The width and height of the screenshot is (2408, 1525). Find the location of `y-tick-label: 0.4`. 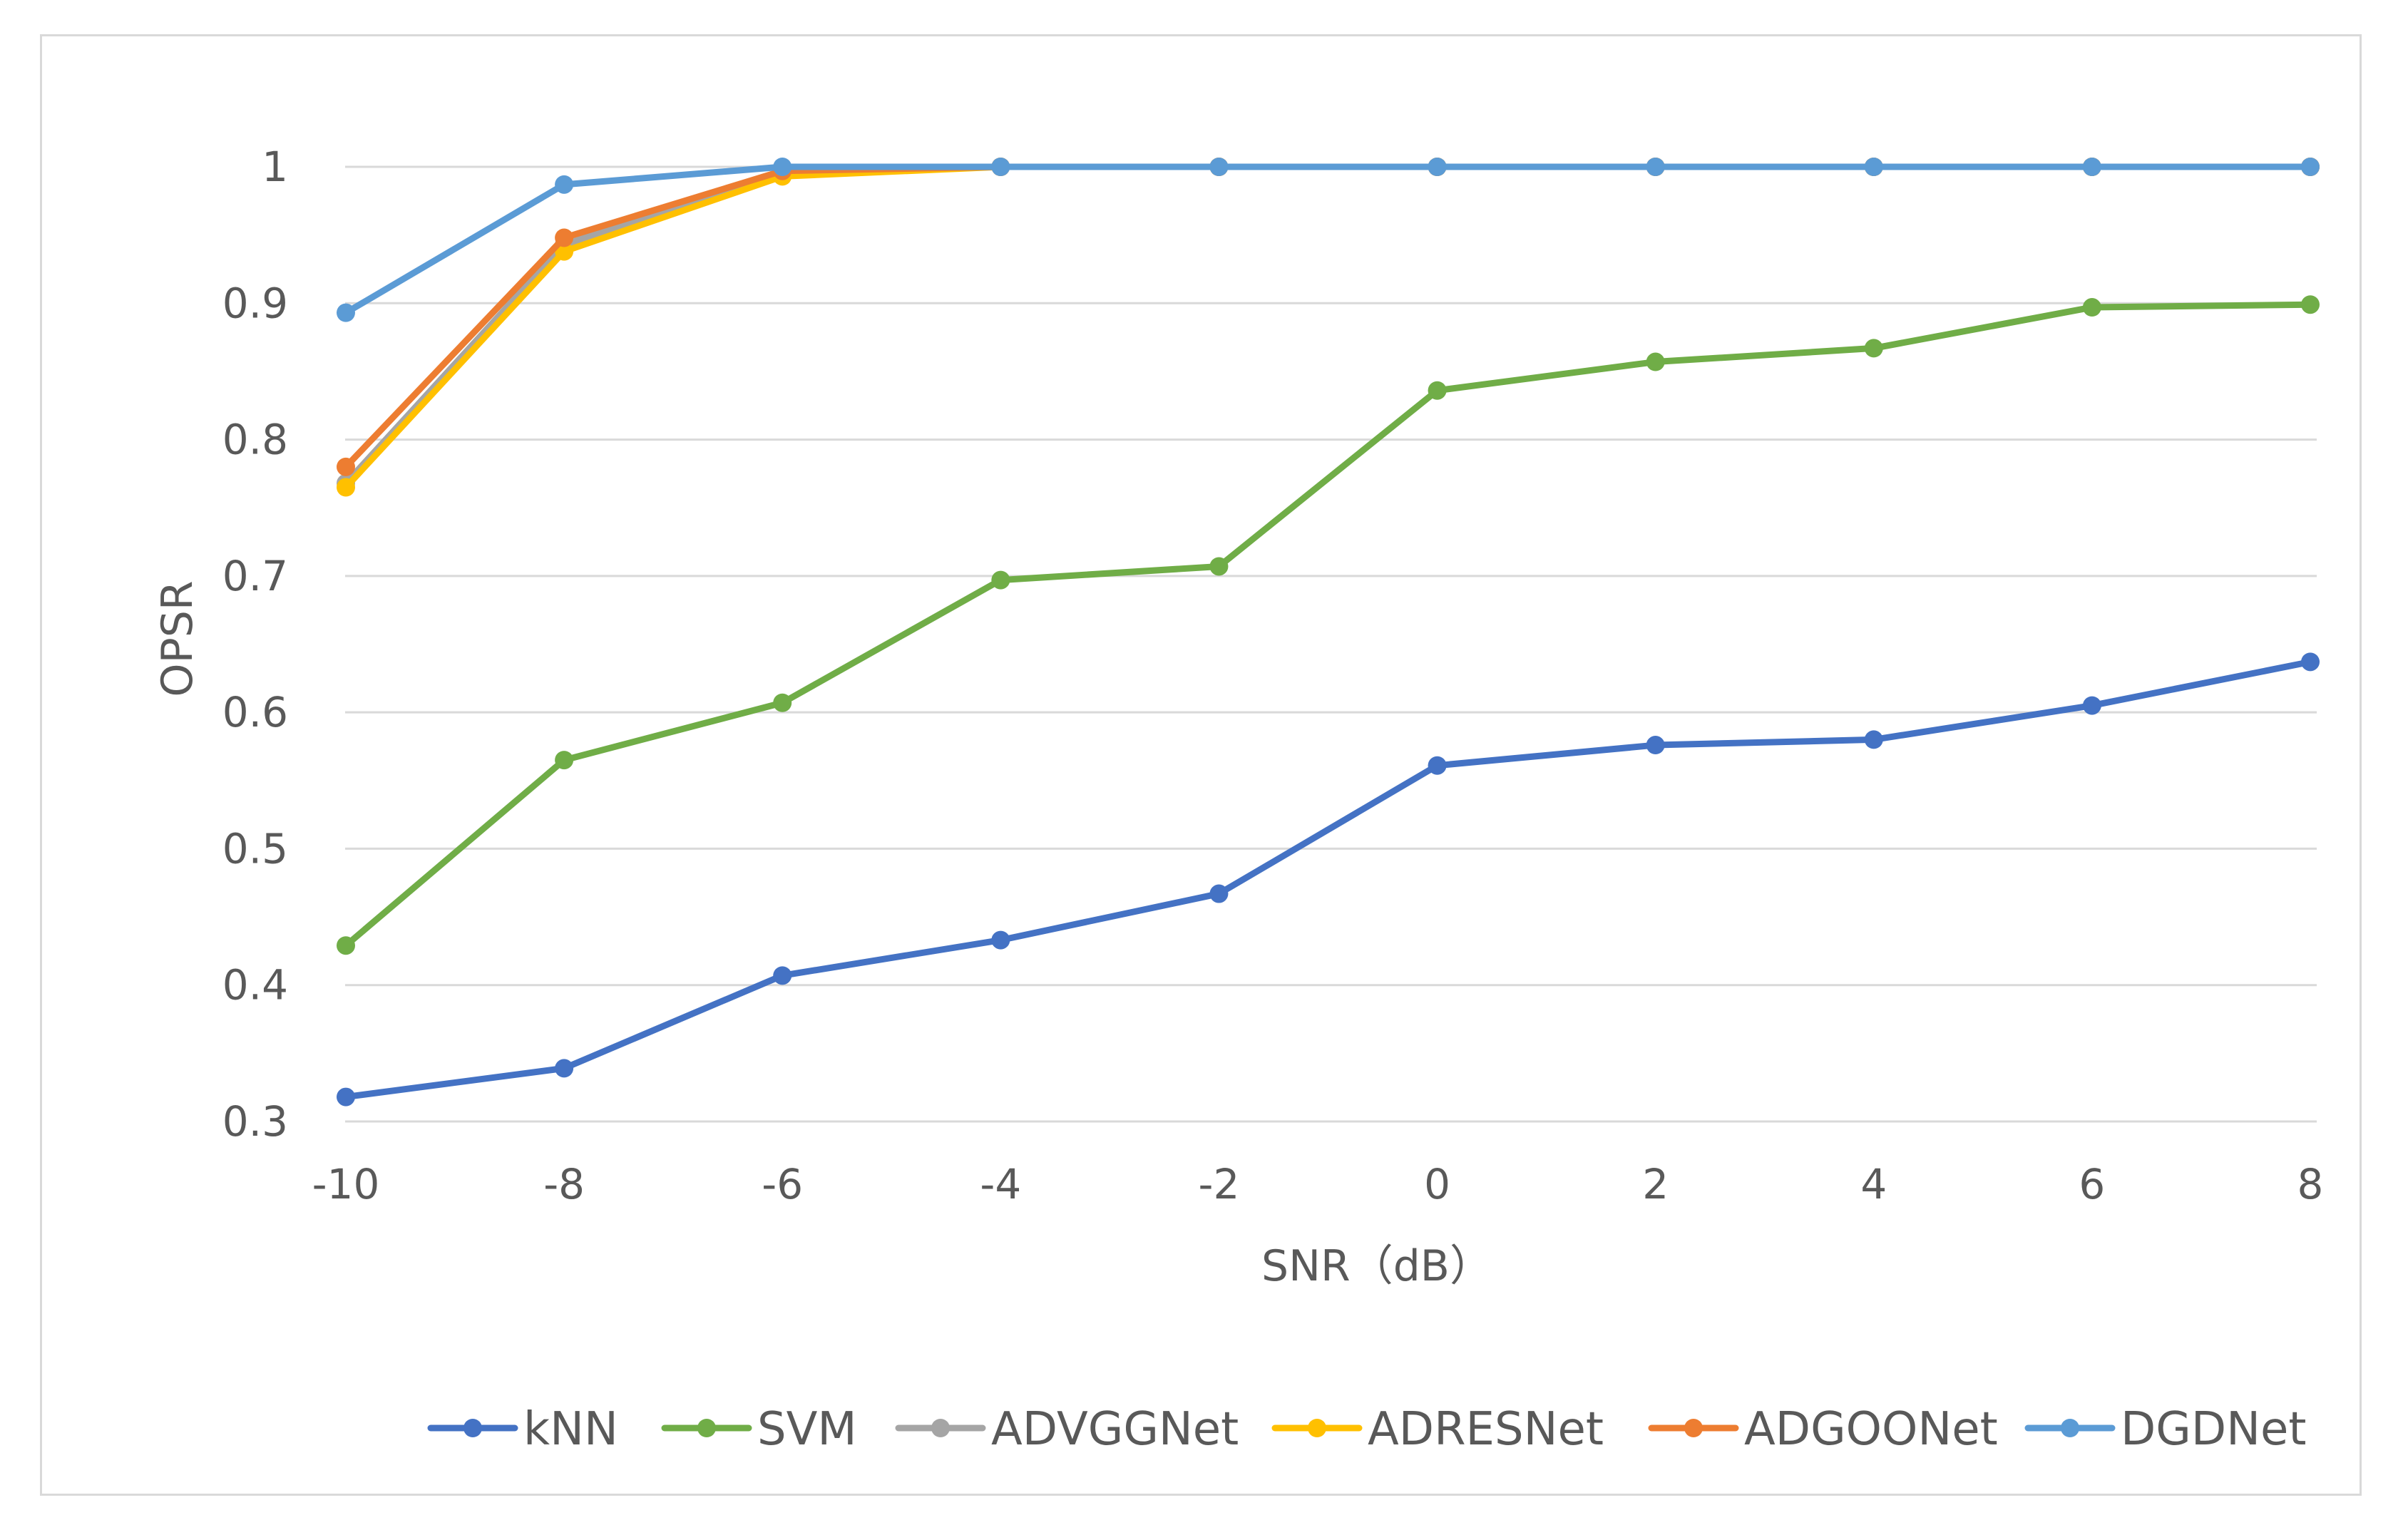

y-tick-label: 0.4 is located at coordinates (255, 985).